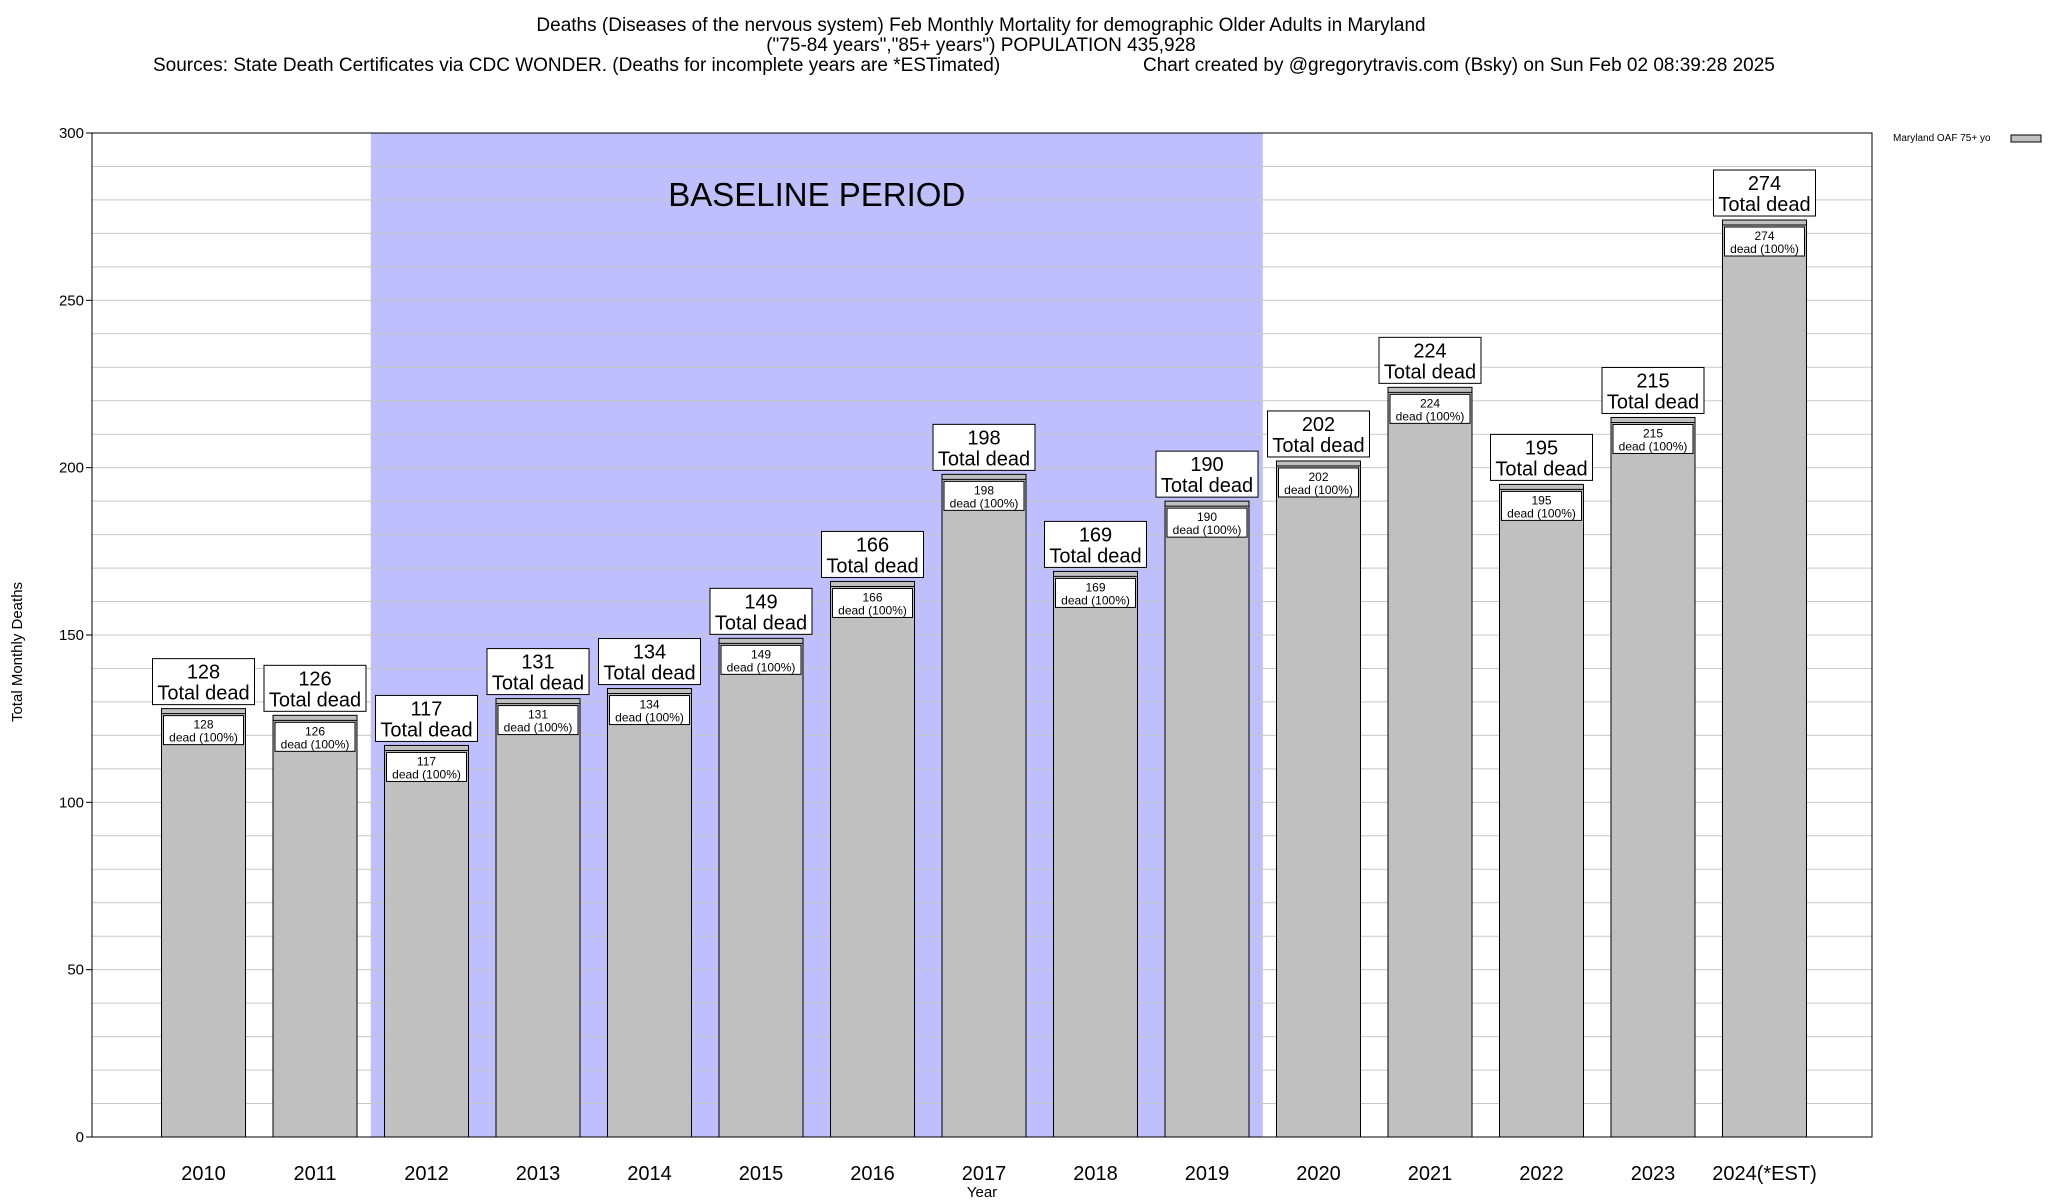 Image resolution: width=2048 pixels, height=1200 pixels. Describe the element at coordinates (71, 133) in the screenshot. I see `y-tick-label: 300` at that location.